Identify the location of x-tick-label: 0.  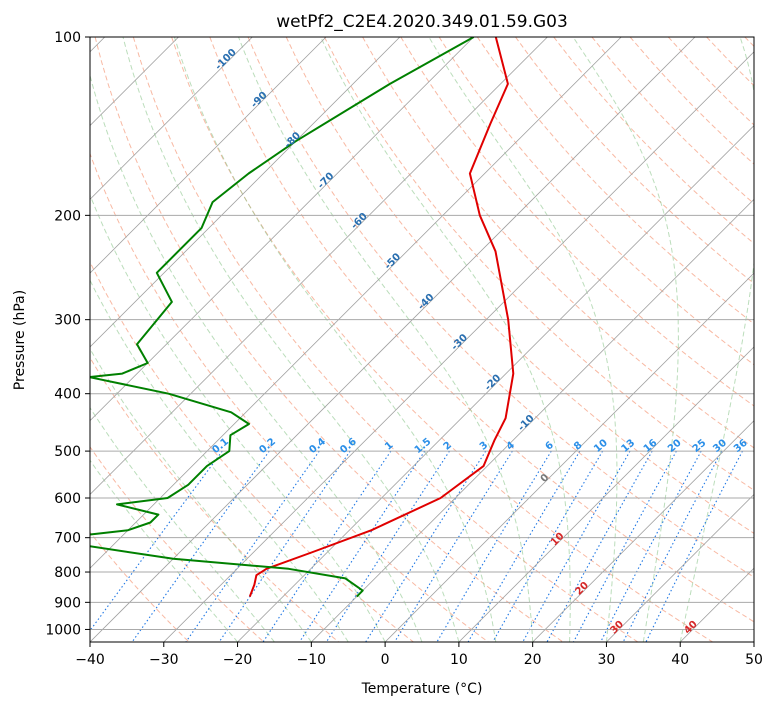
(385, 660).